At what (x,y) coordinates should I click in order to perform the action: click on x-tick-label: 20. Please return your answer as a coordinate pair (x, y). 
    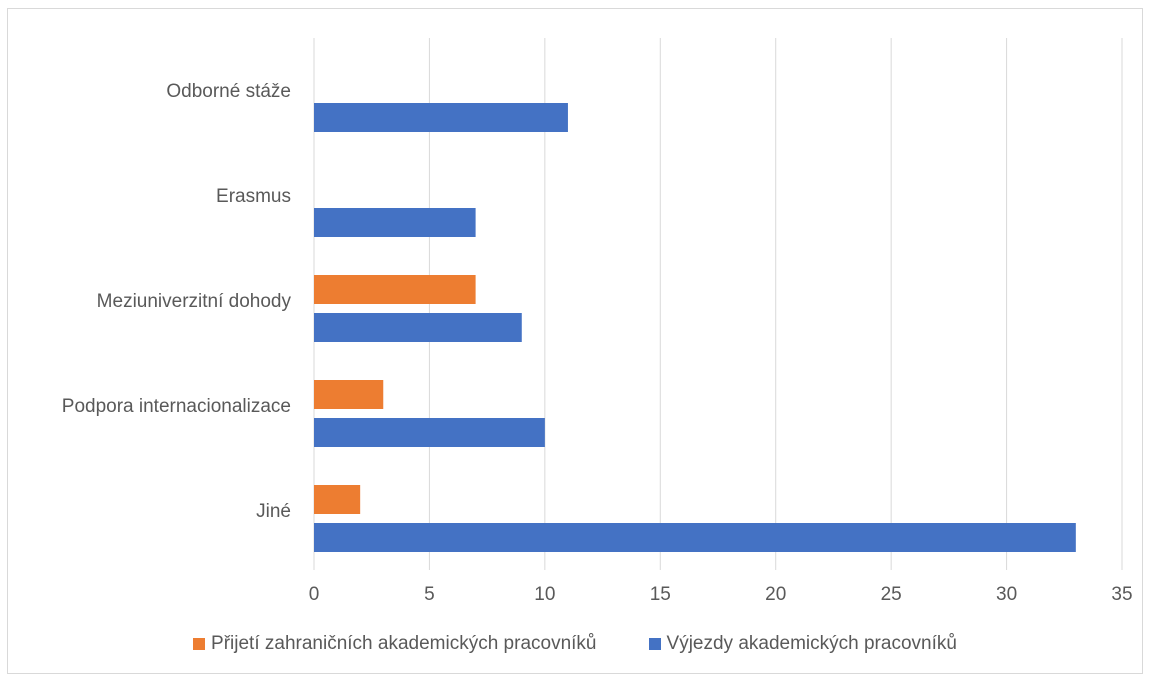
    Looking at the image, I should click on (775, 594).